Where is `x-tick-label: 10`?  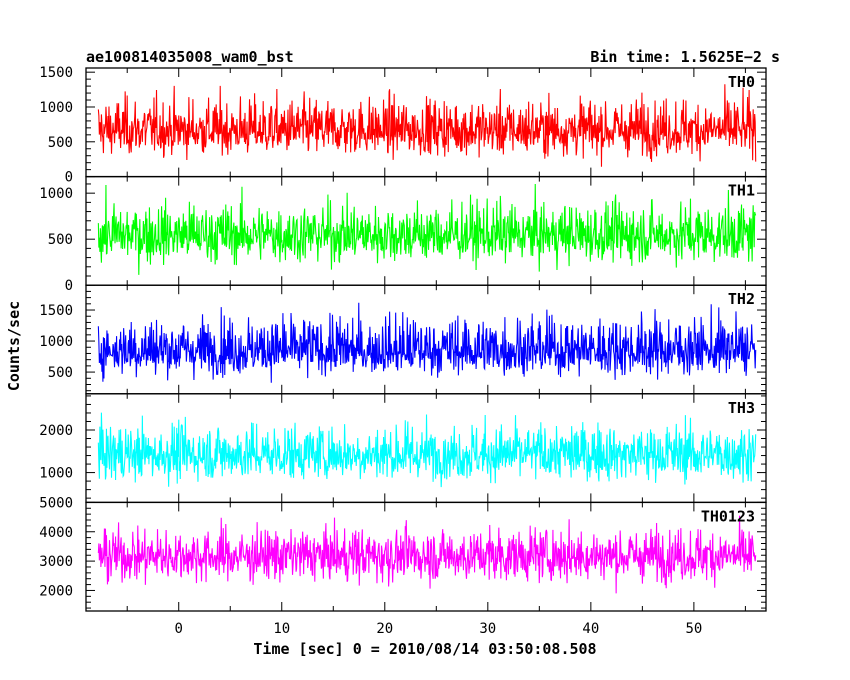
x-tick-label: 10 is located at coordinates (281, 629).